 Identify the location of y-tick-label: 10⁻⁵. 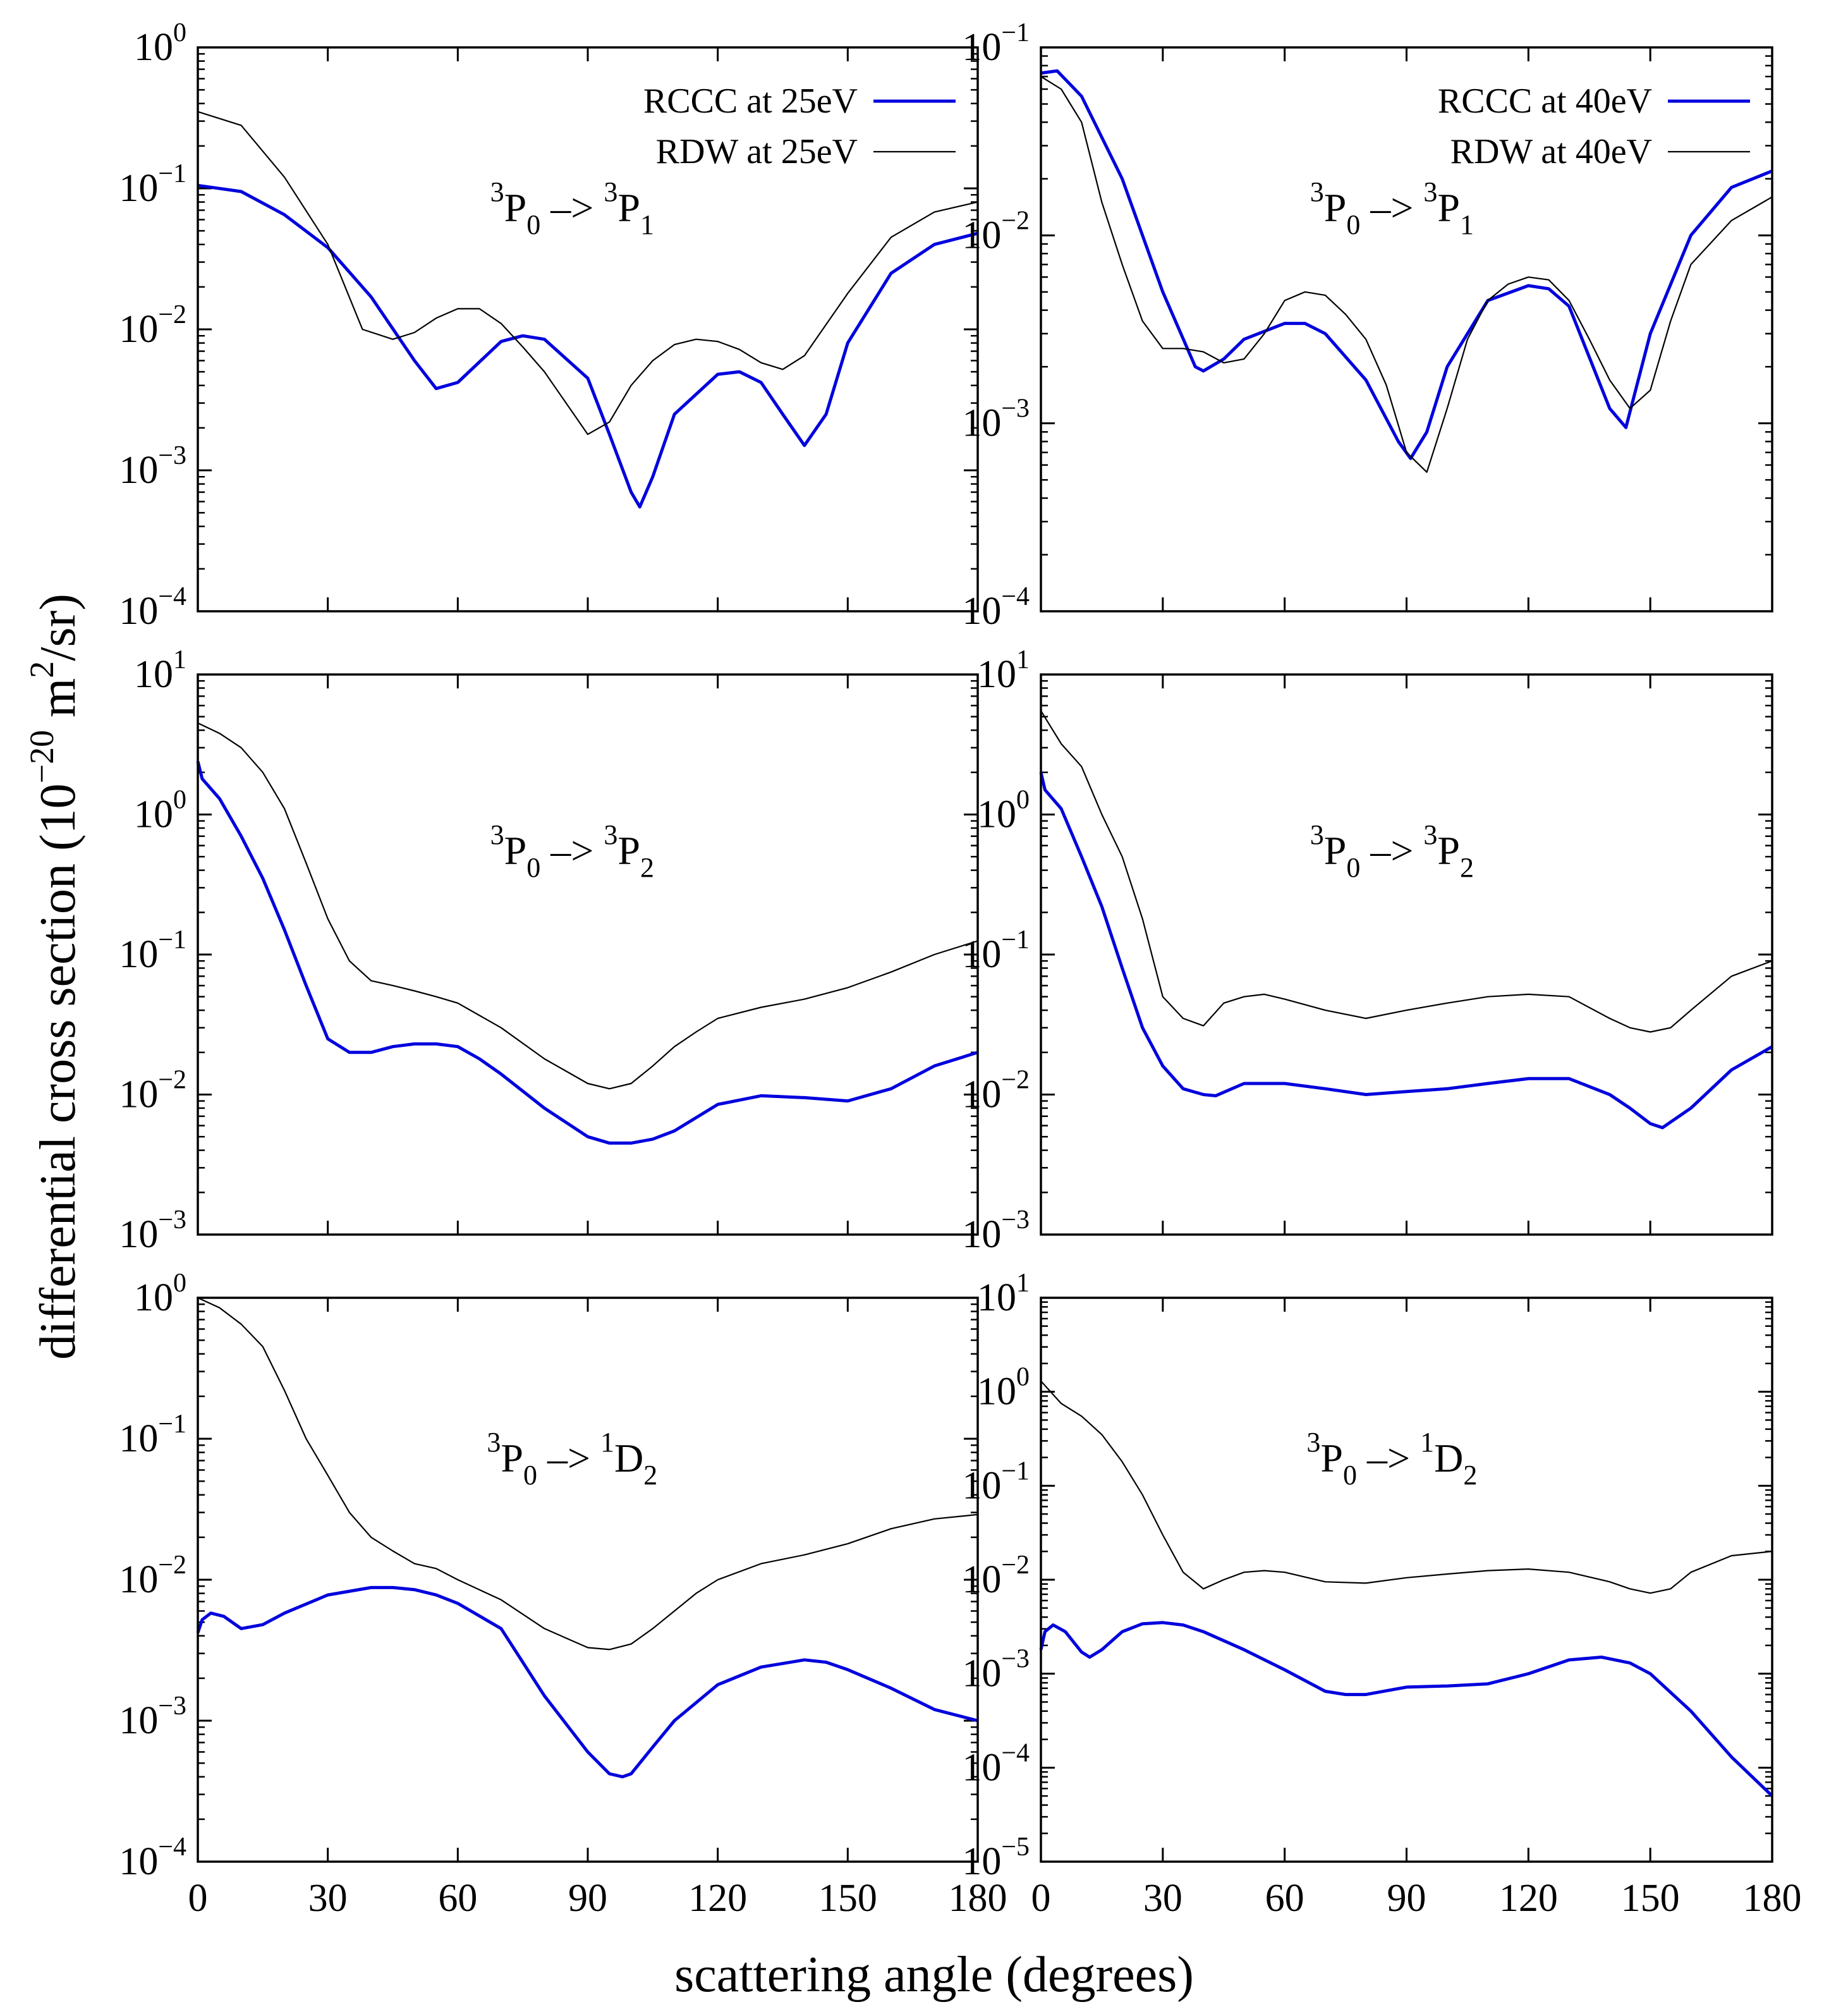
(996, 1858).